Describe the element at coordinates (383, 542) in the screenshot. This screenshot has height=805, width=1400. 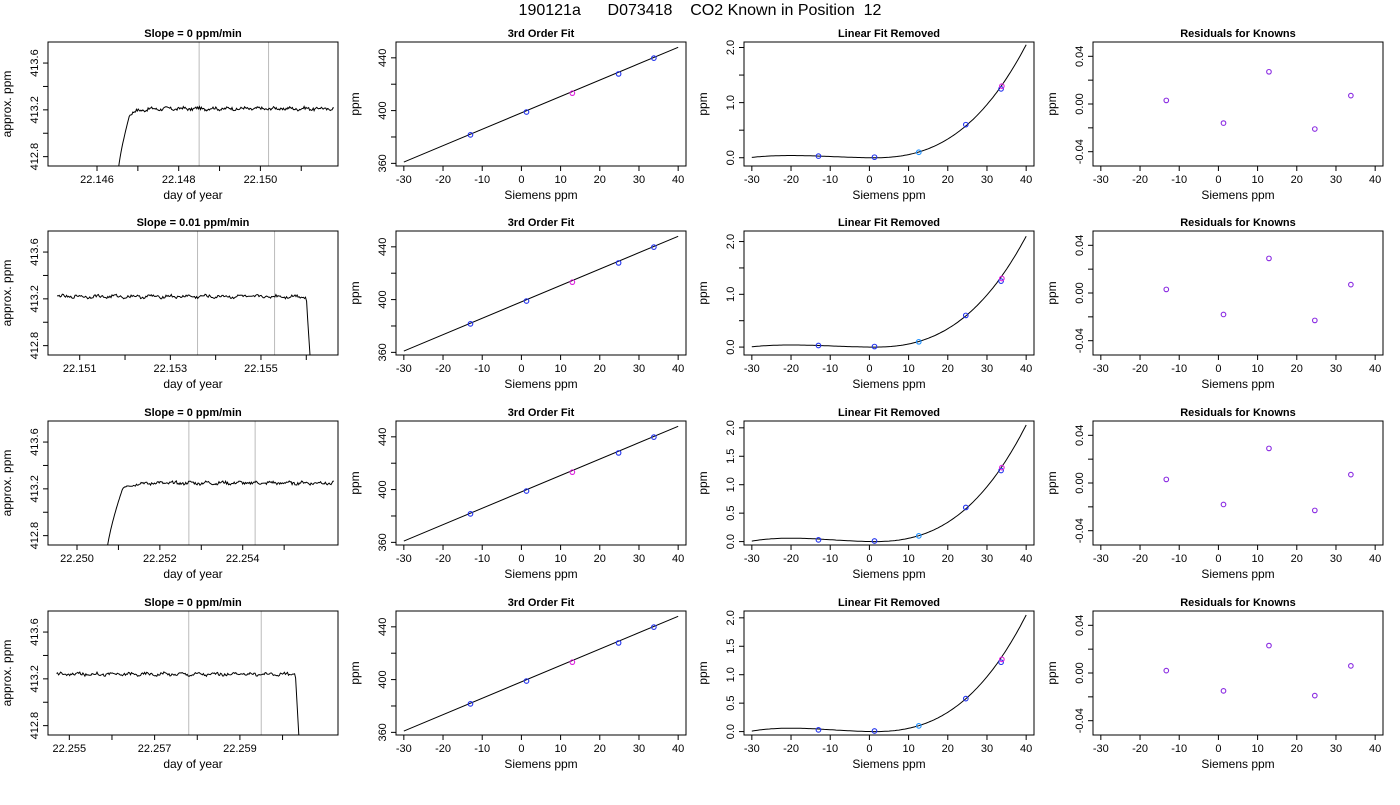
I see `y-tick-label: 360` at that location.